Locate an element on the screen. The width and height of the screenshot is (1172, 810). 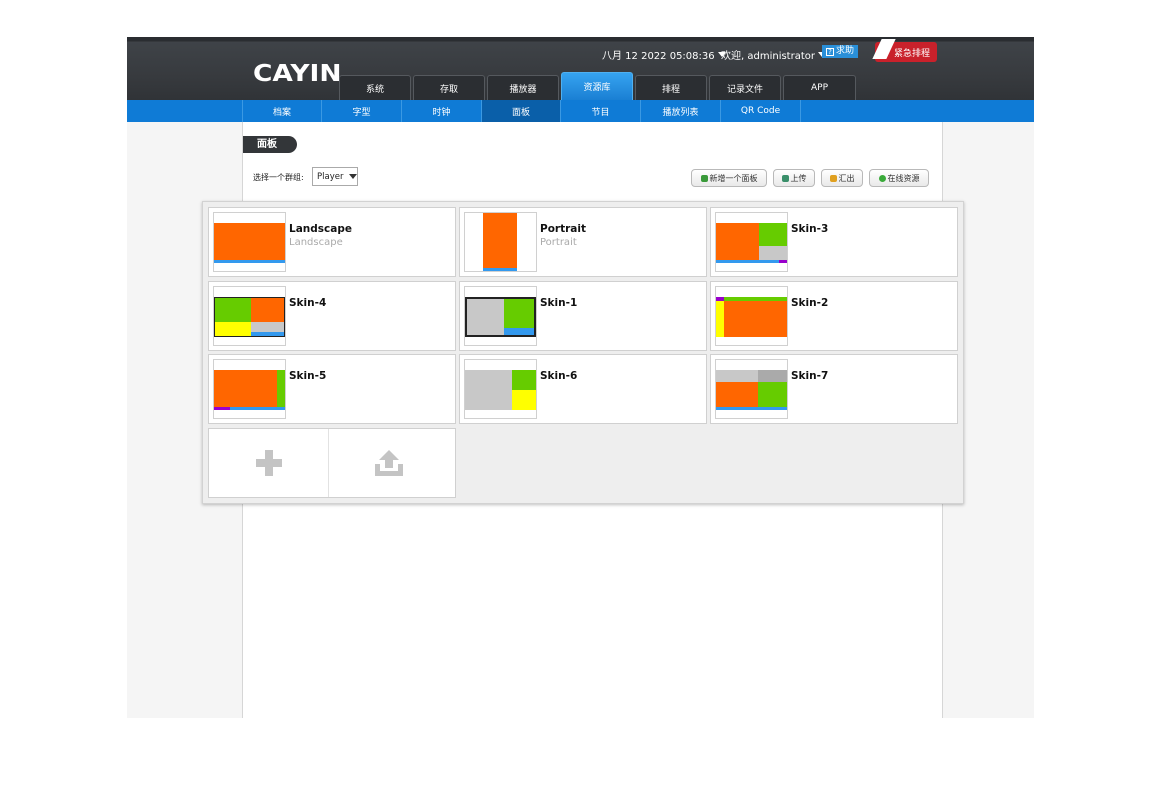
welcome-text: 欢迎, administrator is located at coordinates (768, 56).